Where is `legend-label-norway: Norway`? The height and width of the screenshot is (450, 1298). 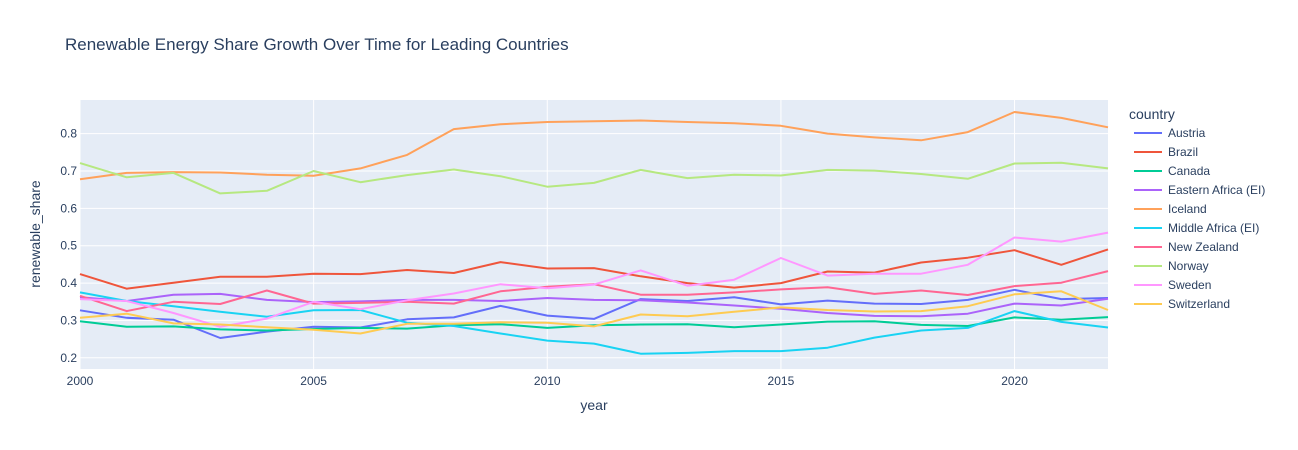
legend-label-norway: Norway is located at coordinates (1188, 266).